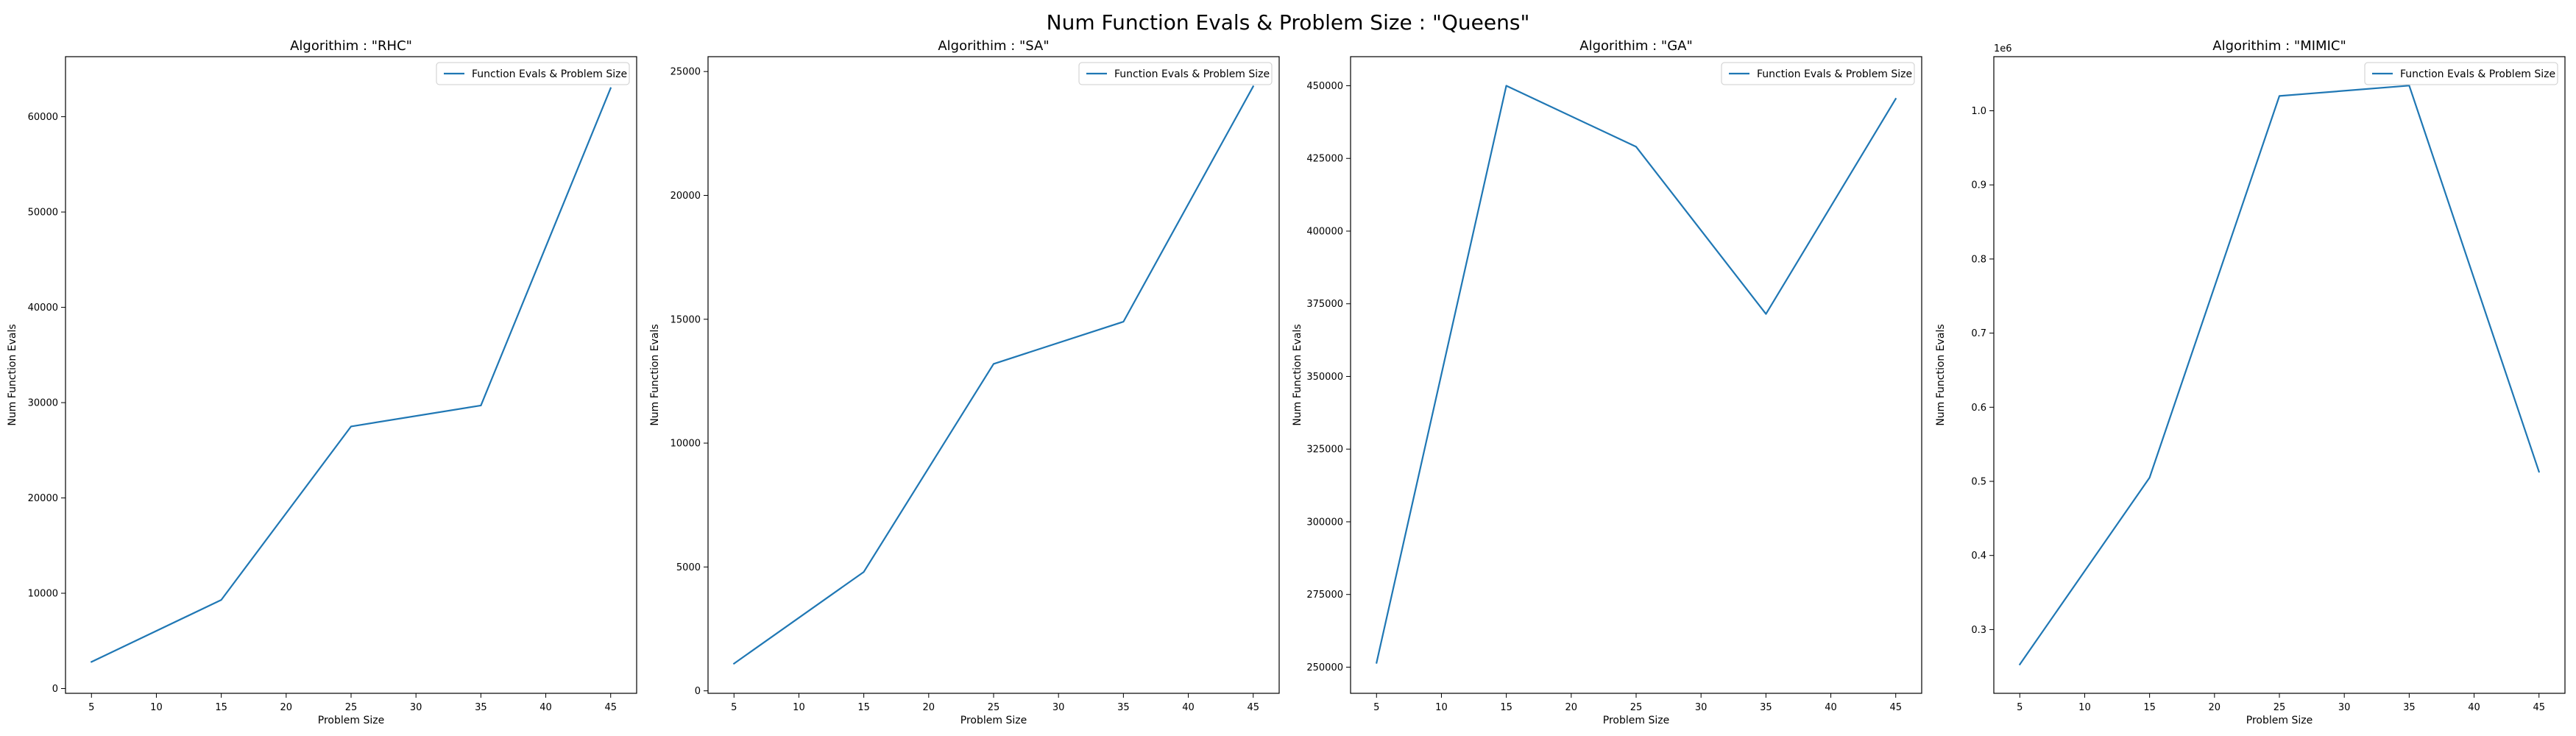 The width and height of the screenshot is (2576, 736). Describe the element at coordinates (43, 403) in the screenshot. I see `y-tick-label: 30000` at that location.